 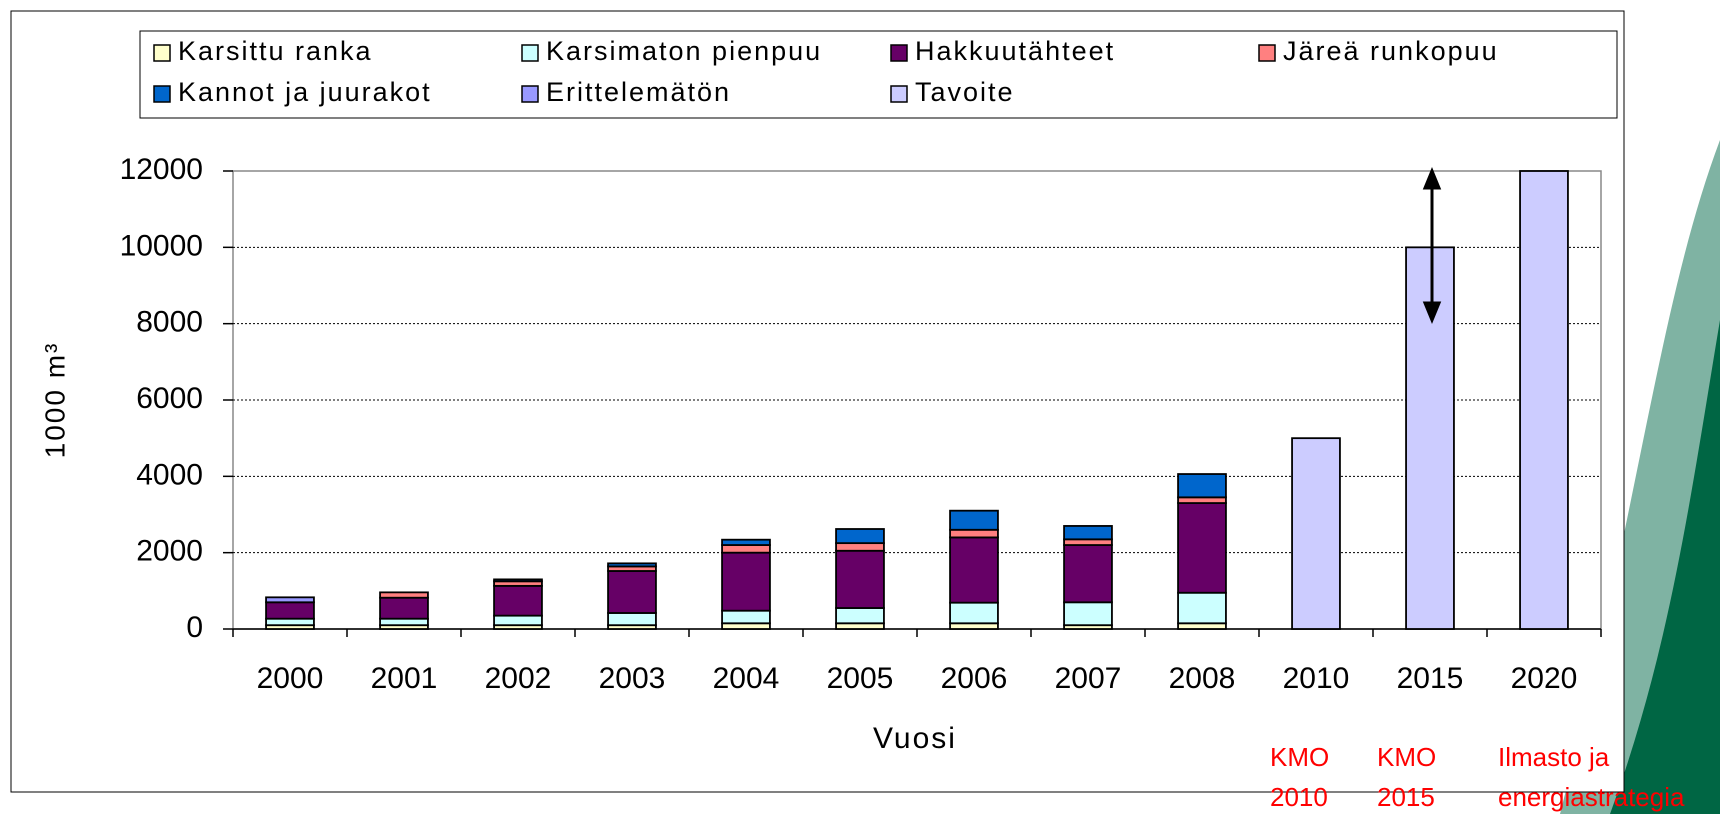 I want to click on x-tick-label: 2006, so click(x=974, y=678).